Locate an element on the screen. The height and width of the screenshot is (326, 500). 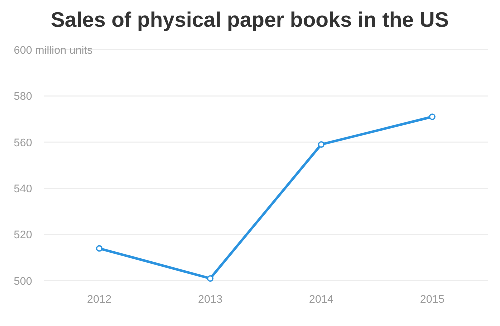
x-tick-label: 2014 is located at coordinates (321, 300).